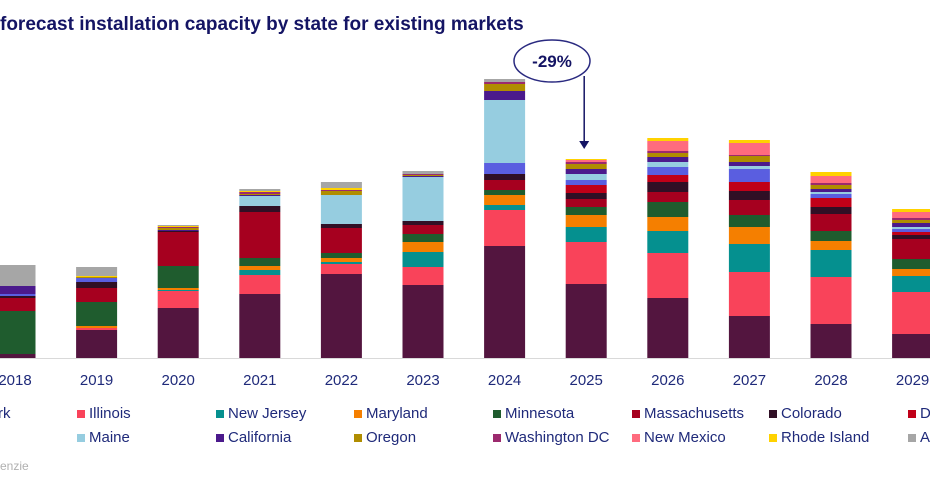 Image resolution: width=930 pixels, height=477 pixels. Describe the element at coordinates (422, 380) in the screenshot. I see `x-tick-label: 2023` at that location.